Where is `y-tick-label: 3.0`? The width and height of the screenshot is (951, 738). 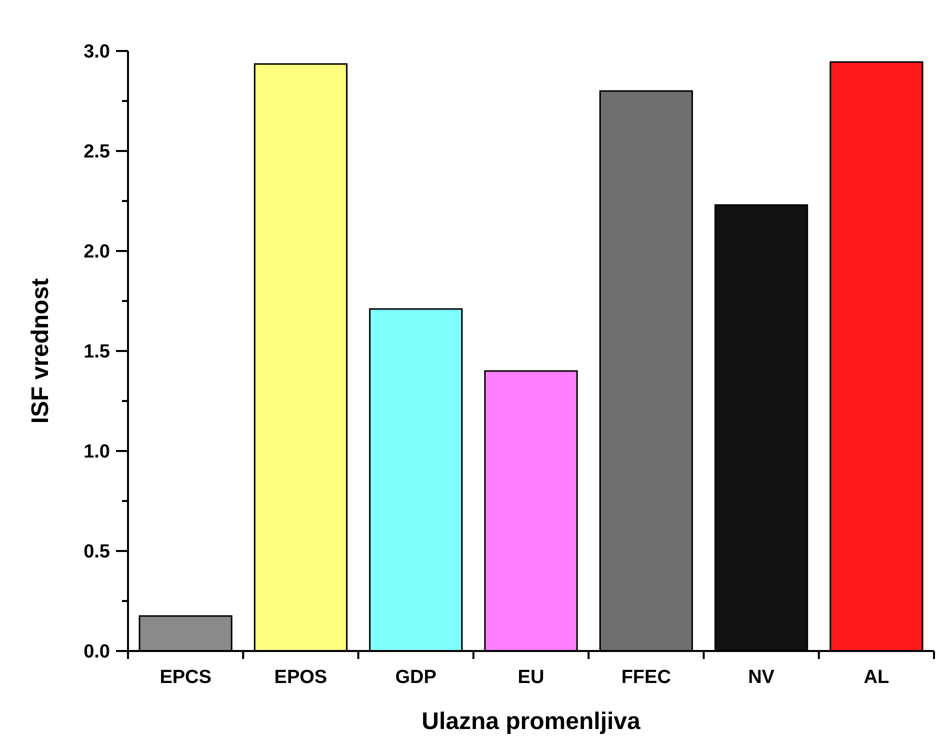
y-tick-label: 3.0 is located at coordinates (97, 52).